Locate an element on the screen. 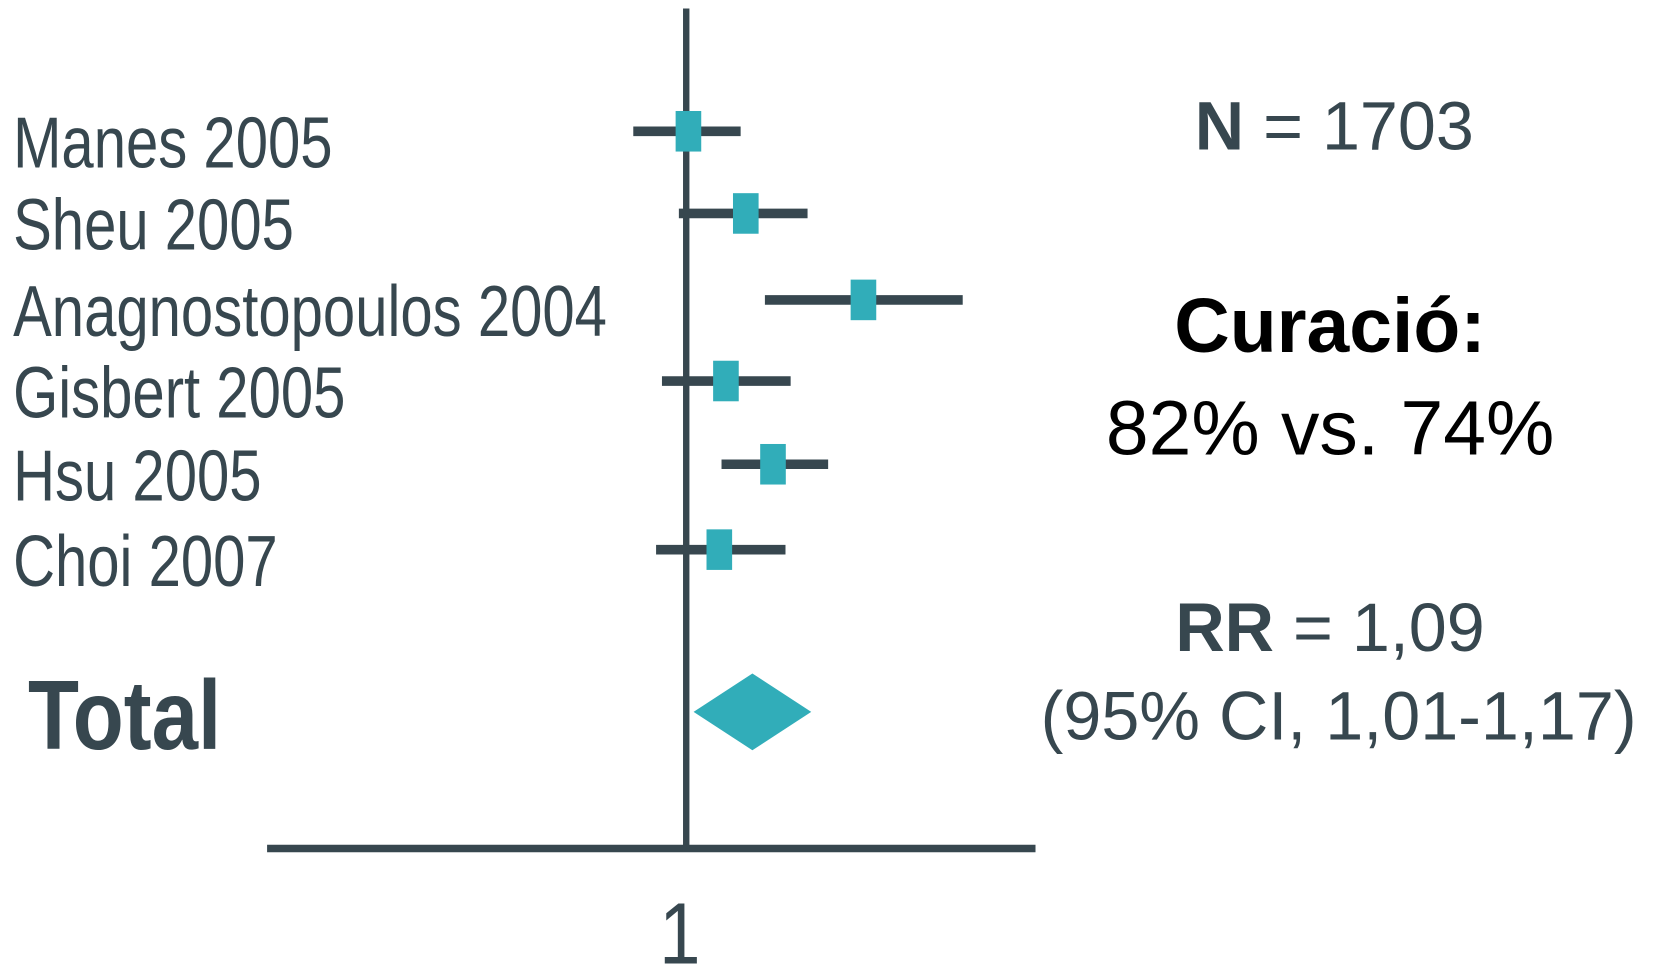 Image resolution: width=1674 pixels, height=968 pixels. n-value: = 1703 is located at coordinates (1368, 126).